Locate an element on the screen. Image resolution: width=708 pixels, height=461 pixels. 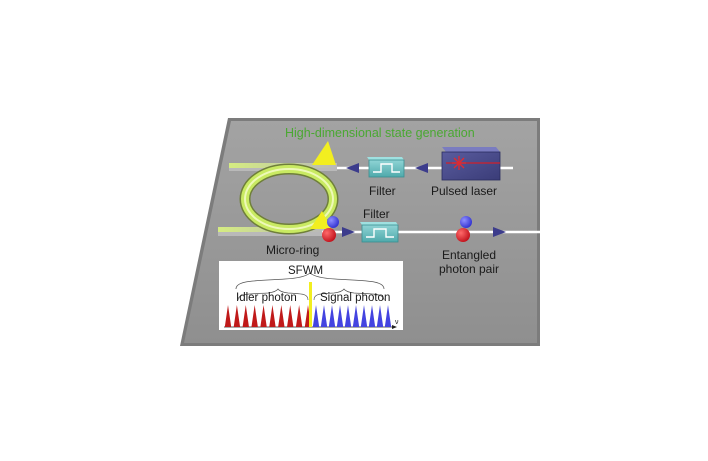
flow-arrow-top-right is located at coordinates (421, 168).